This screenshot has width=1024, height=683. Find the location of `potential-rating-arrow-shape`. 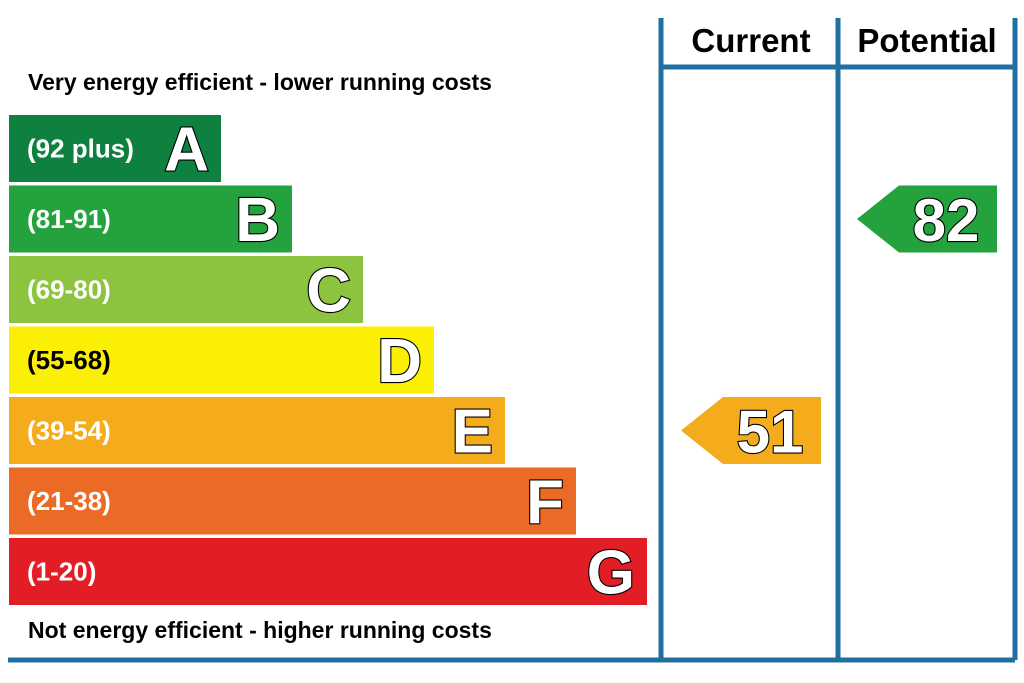

potential-rating-arrow-shape is located at coordinates (927, 219).